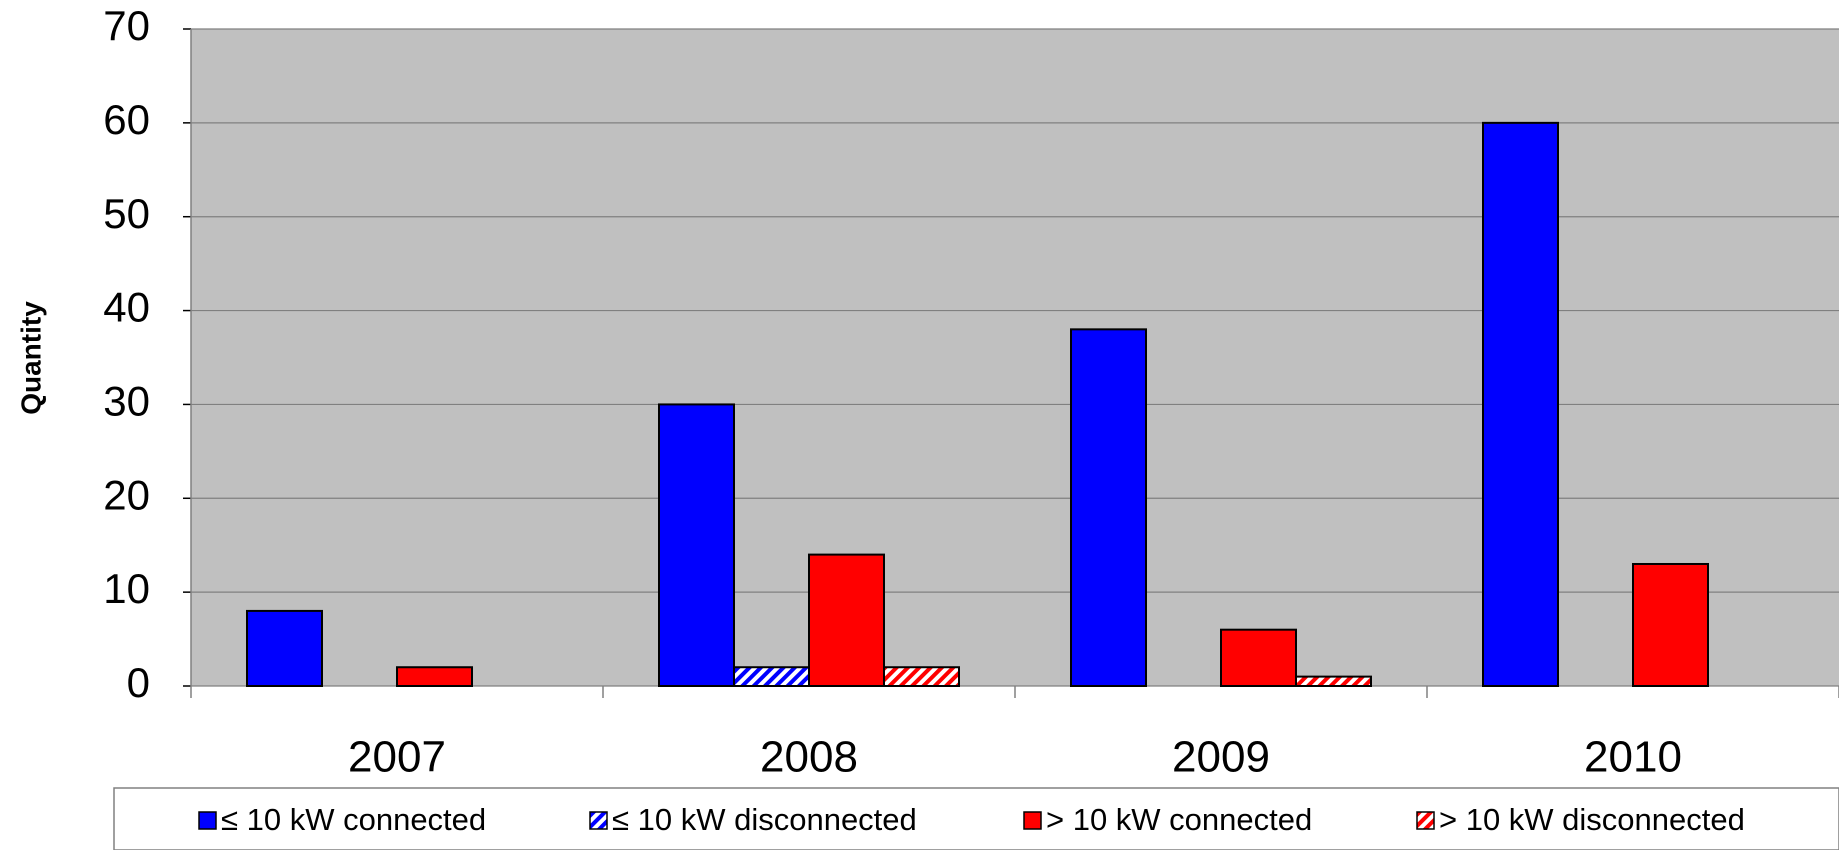 The height and width of the screenshot is (850, 1839). What do you see at coordinates (126, 307) in the screenshot?
I see `y-tick-label: 40` at bounding box center [126, 307].